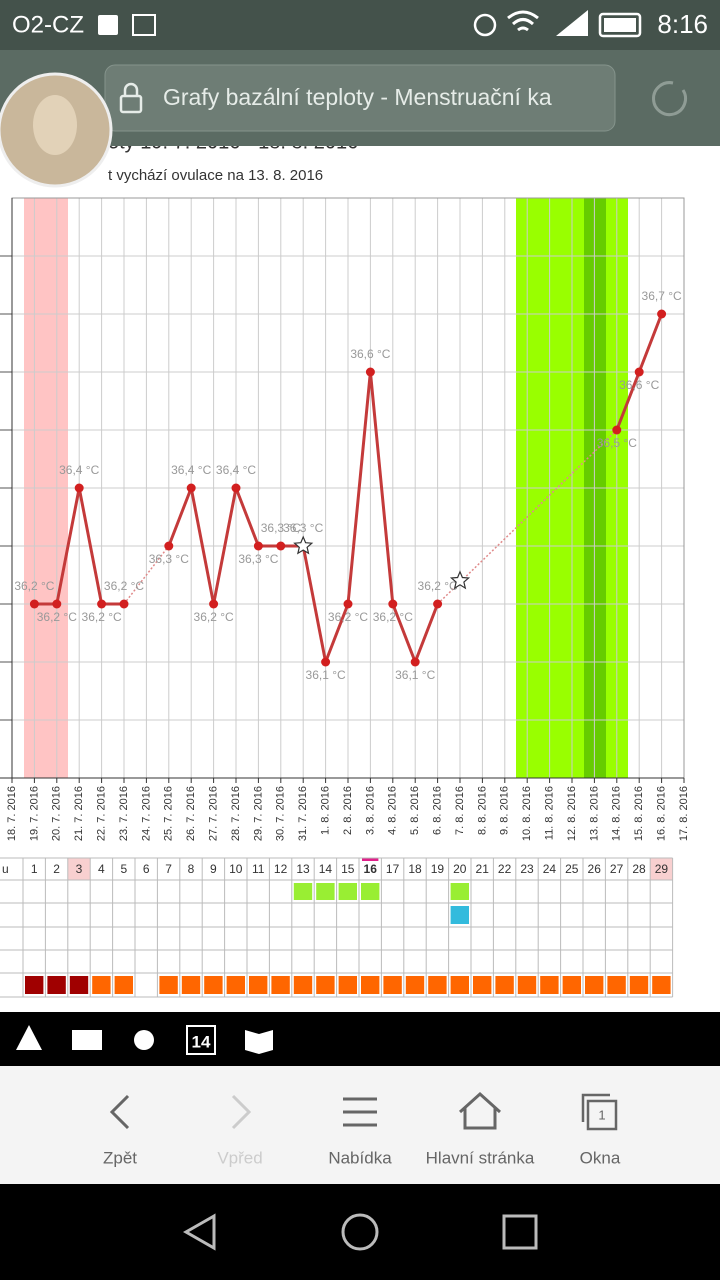 The image size is (720, 1280). What do you see at coordinates (360, 1039) in the screenshot?
I see `toolbar` at bounding box center [360, 1039].